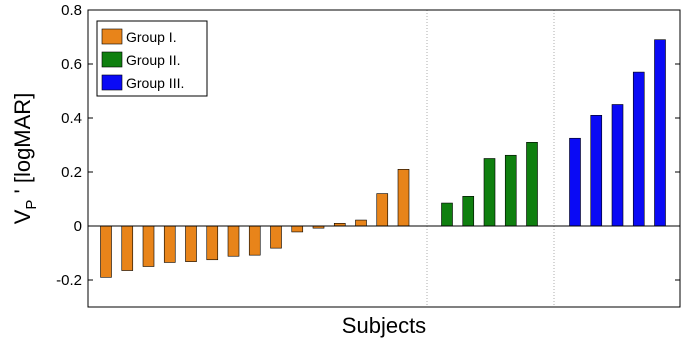 The width and height of the screenshot is (686, 339). Describe the element at coordinates (71, 172) in the screenshot. I see `y-tick-label: 0.2` at that location.